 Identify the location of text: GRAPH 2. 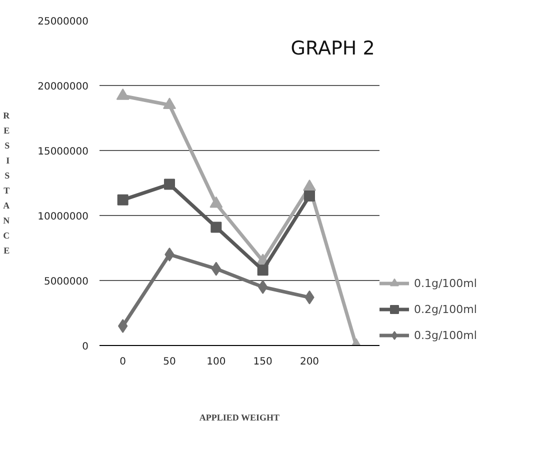
(332, 49).